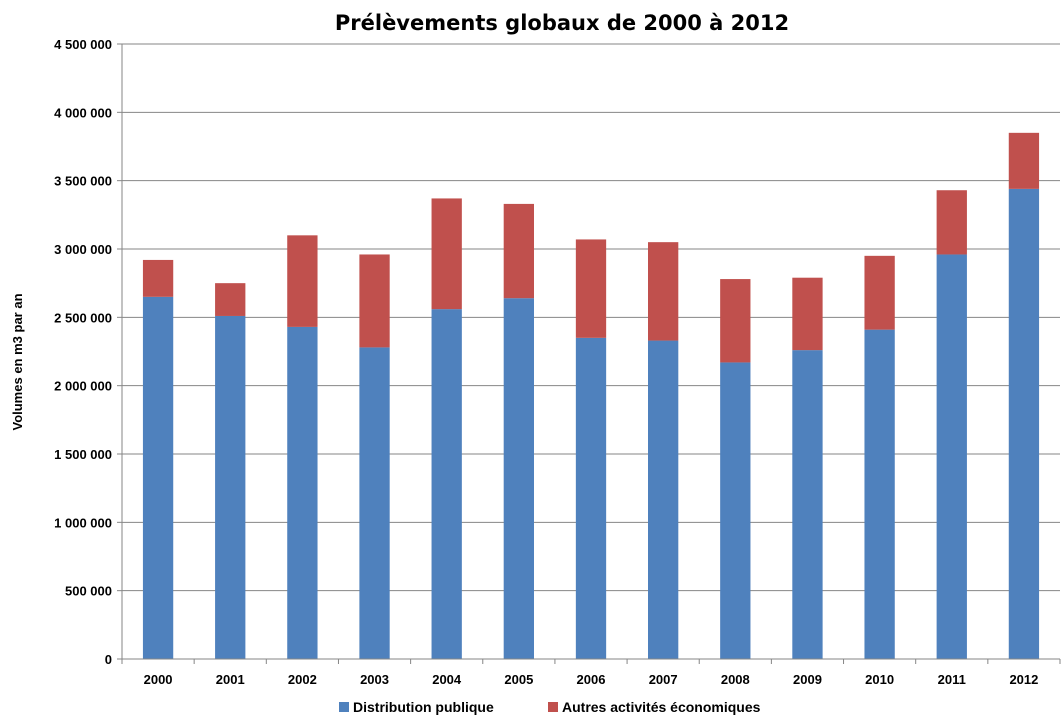 Image resolution: width=1062 pixels, height=717 pixels. I want to click on bar-autres-activites-2002, so click(302, 281).